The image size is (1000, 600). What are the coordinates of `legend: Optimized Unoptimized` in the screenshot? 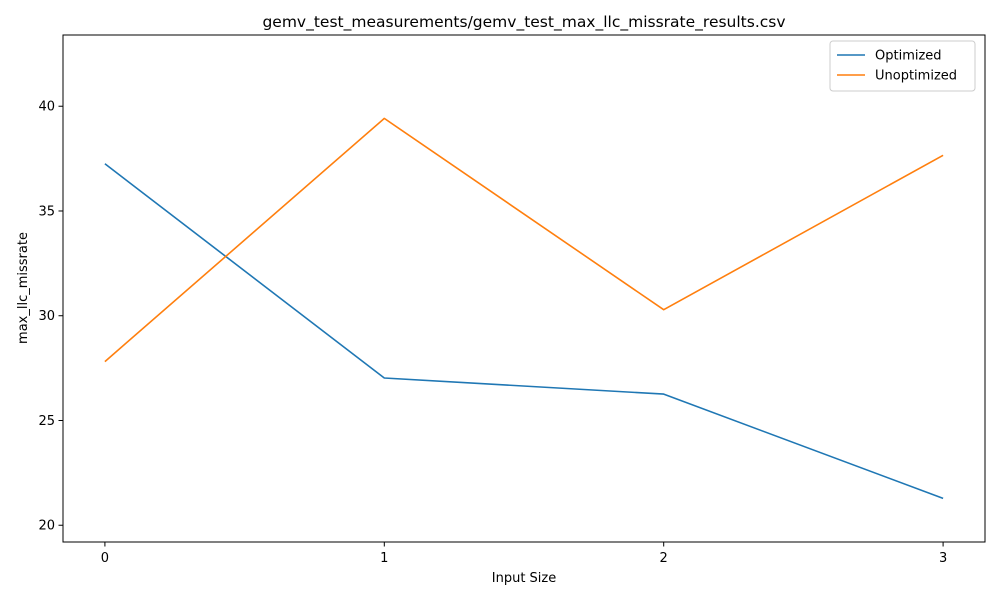 It's located at (902, 66).